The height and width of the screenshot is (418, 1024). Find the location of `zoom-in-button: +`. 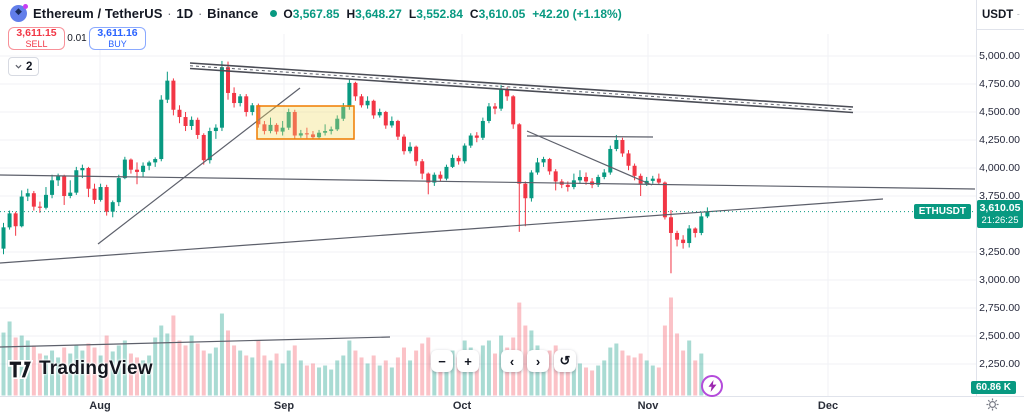

zoom-in-button: + is located at coordinates (468, 361).